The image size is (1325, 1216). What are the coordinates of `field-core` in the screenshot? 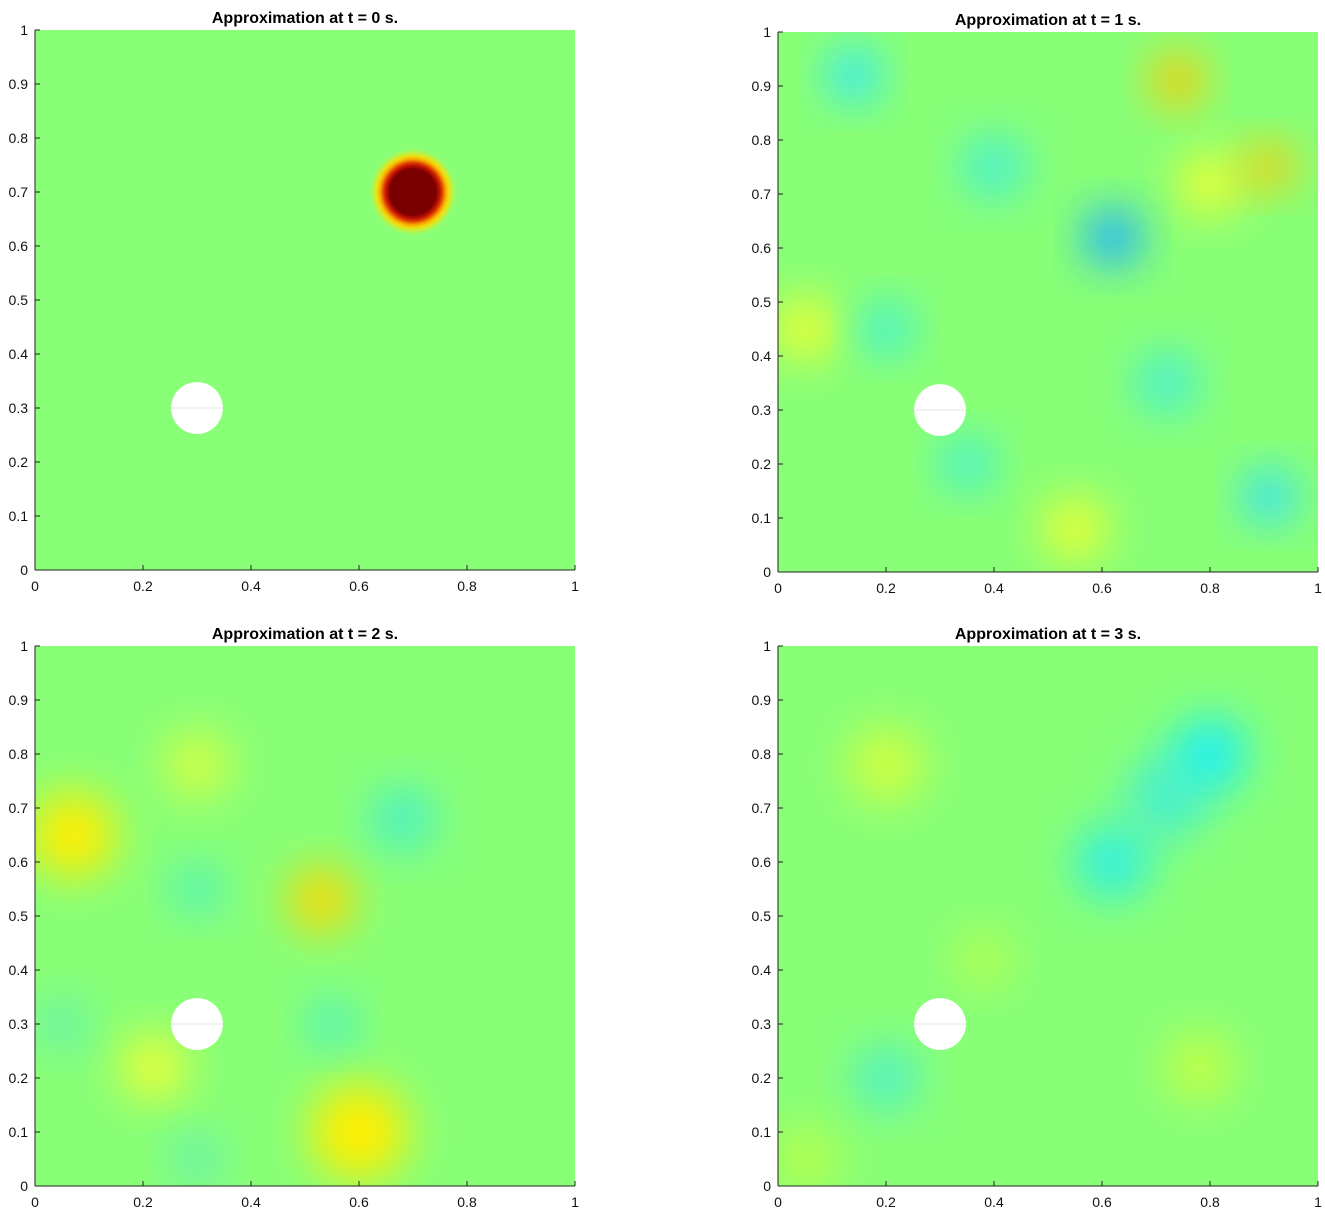 It's located at (413, 192).